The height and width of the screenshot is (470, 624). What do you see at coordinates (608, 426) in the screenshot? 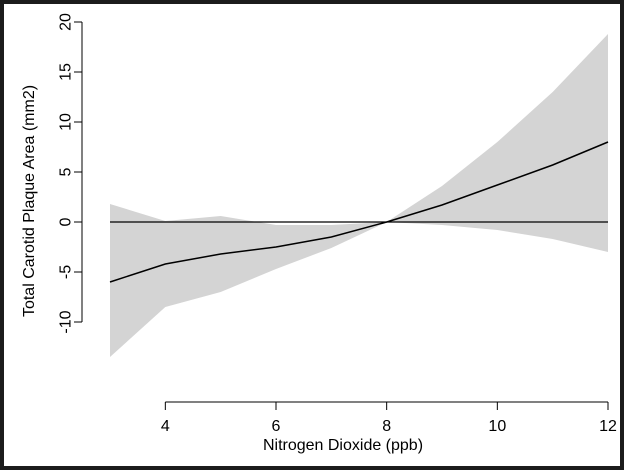
I see `x-tick-label: 12` at bounding box center [608, 426].